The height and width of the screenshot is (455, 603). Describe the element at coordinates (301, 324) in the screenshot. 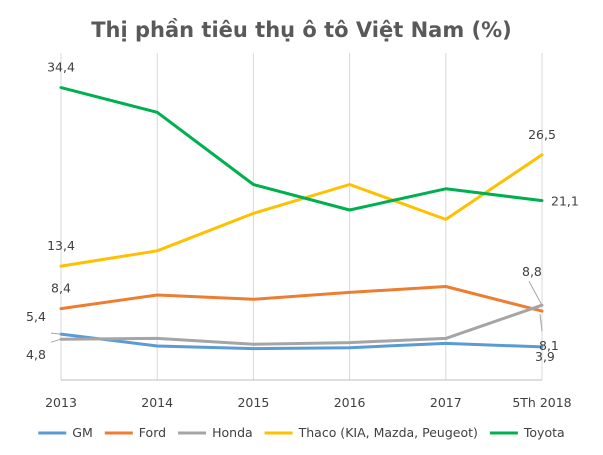

I see `series-line-honda` at that location.